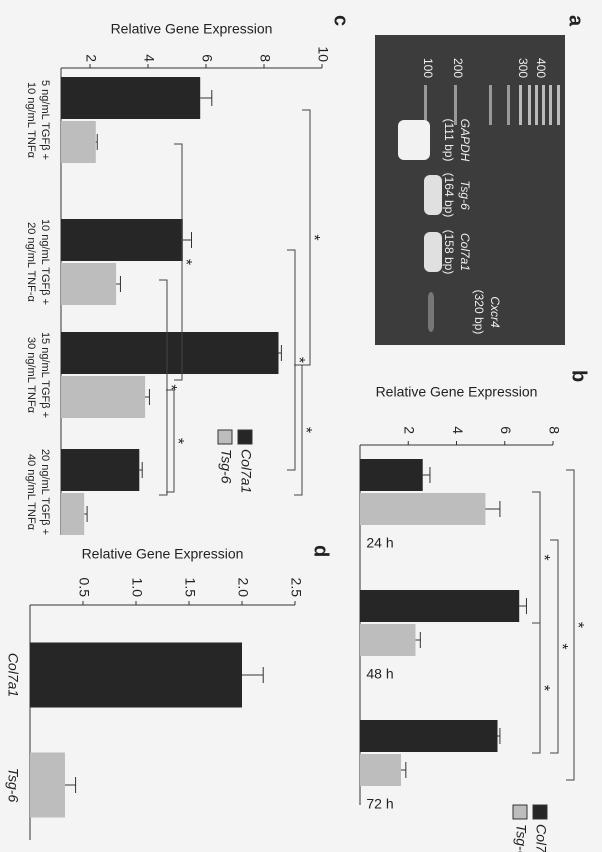  Describe the element at coordinates (321, 551) in the screenshot. I see `panel-letter: d` at that location.